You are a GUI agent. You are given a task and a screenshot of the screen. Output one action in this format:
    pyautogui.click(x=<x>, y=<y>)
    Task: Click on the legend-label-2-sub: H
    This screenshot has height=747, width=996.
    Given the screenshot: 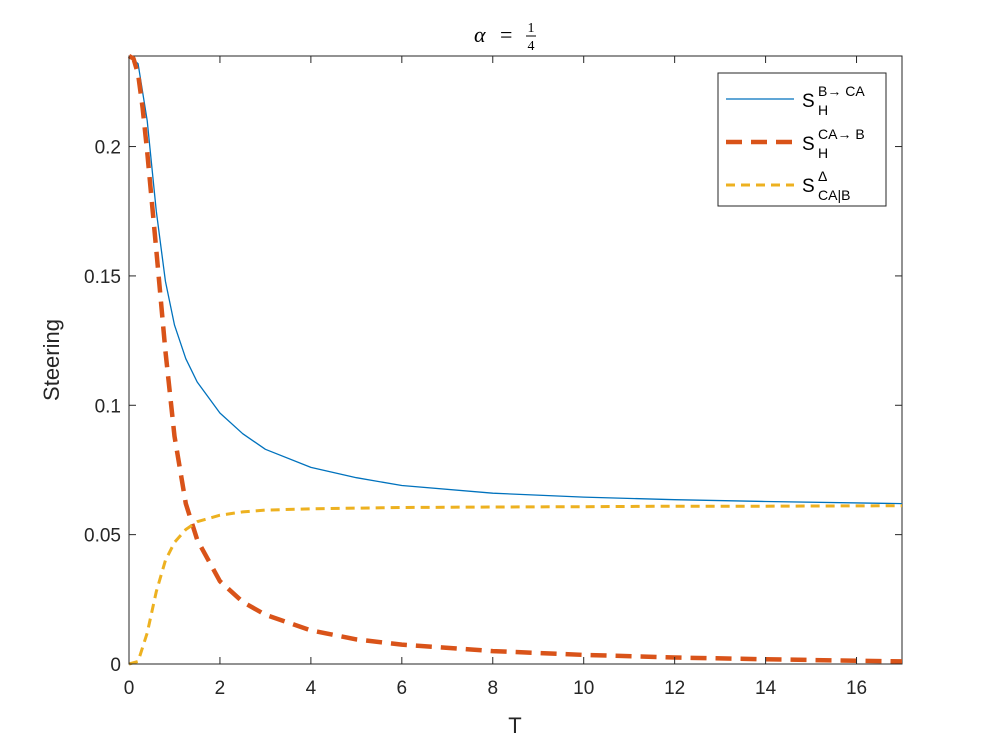 What is the action you would take?
    pyautogui.click(x=823, y=153)
    